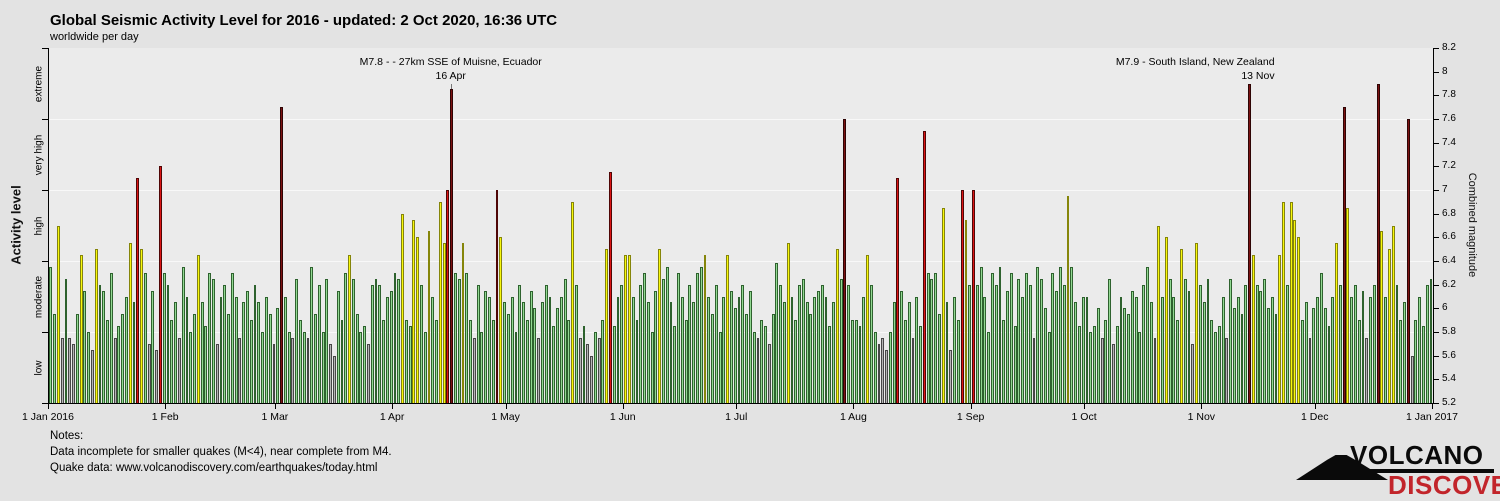  I want to click on x-axis-label-1-Oct: 1 Oct, so click(1084, 417).